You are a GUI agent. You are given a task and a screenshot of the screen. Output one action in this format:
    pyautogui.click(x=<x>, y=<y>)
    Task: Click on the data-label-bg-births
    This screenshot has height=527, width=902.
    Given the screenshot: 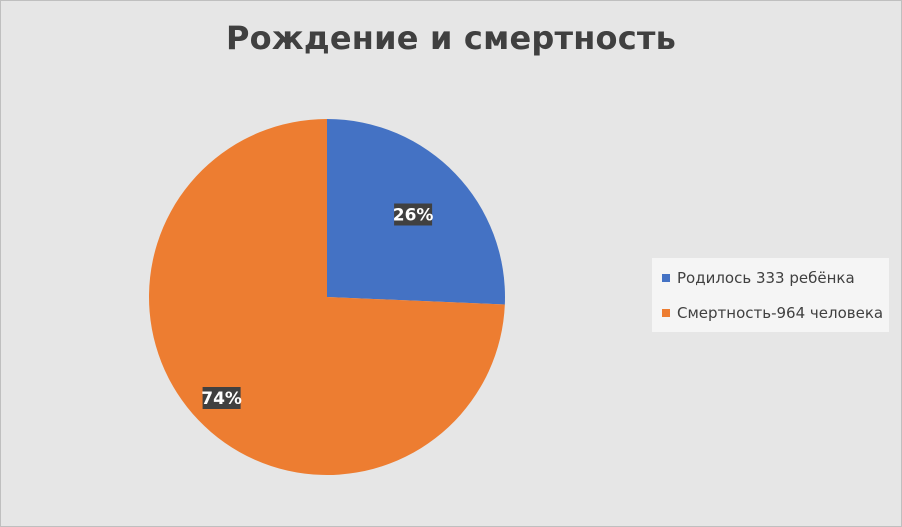 What is the action you would take?
    pyautogui.click(x=413, y=214)
    